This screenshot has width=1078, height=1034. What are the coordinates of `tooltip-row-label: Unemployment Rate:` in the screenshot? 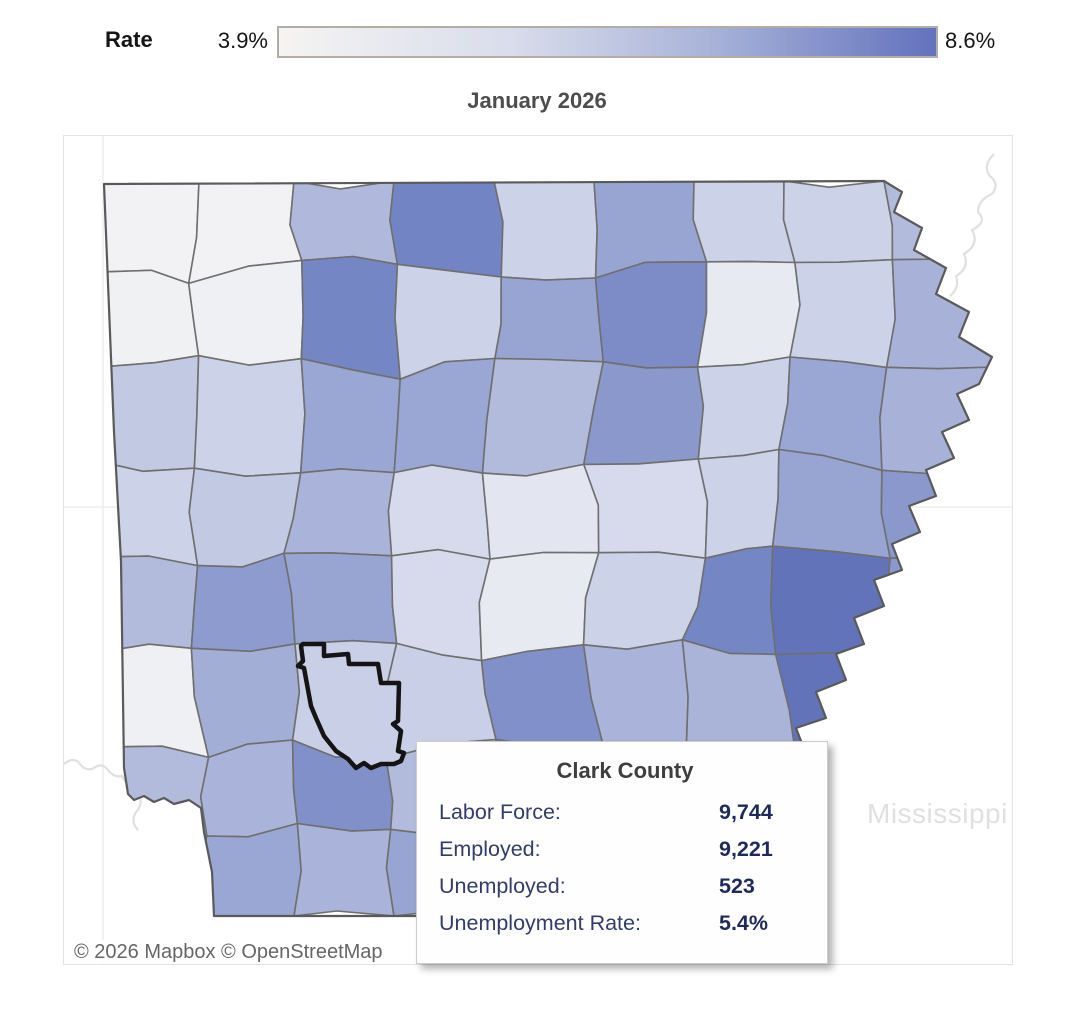 It's located at (540, 923).